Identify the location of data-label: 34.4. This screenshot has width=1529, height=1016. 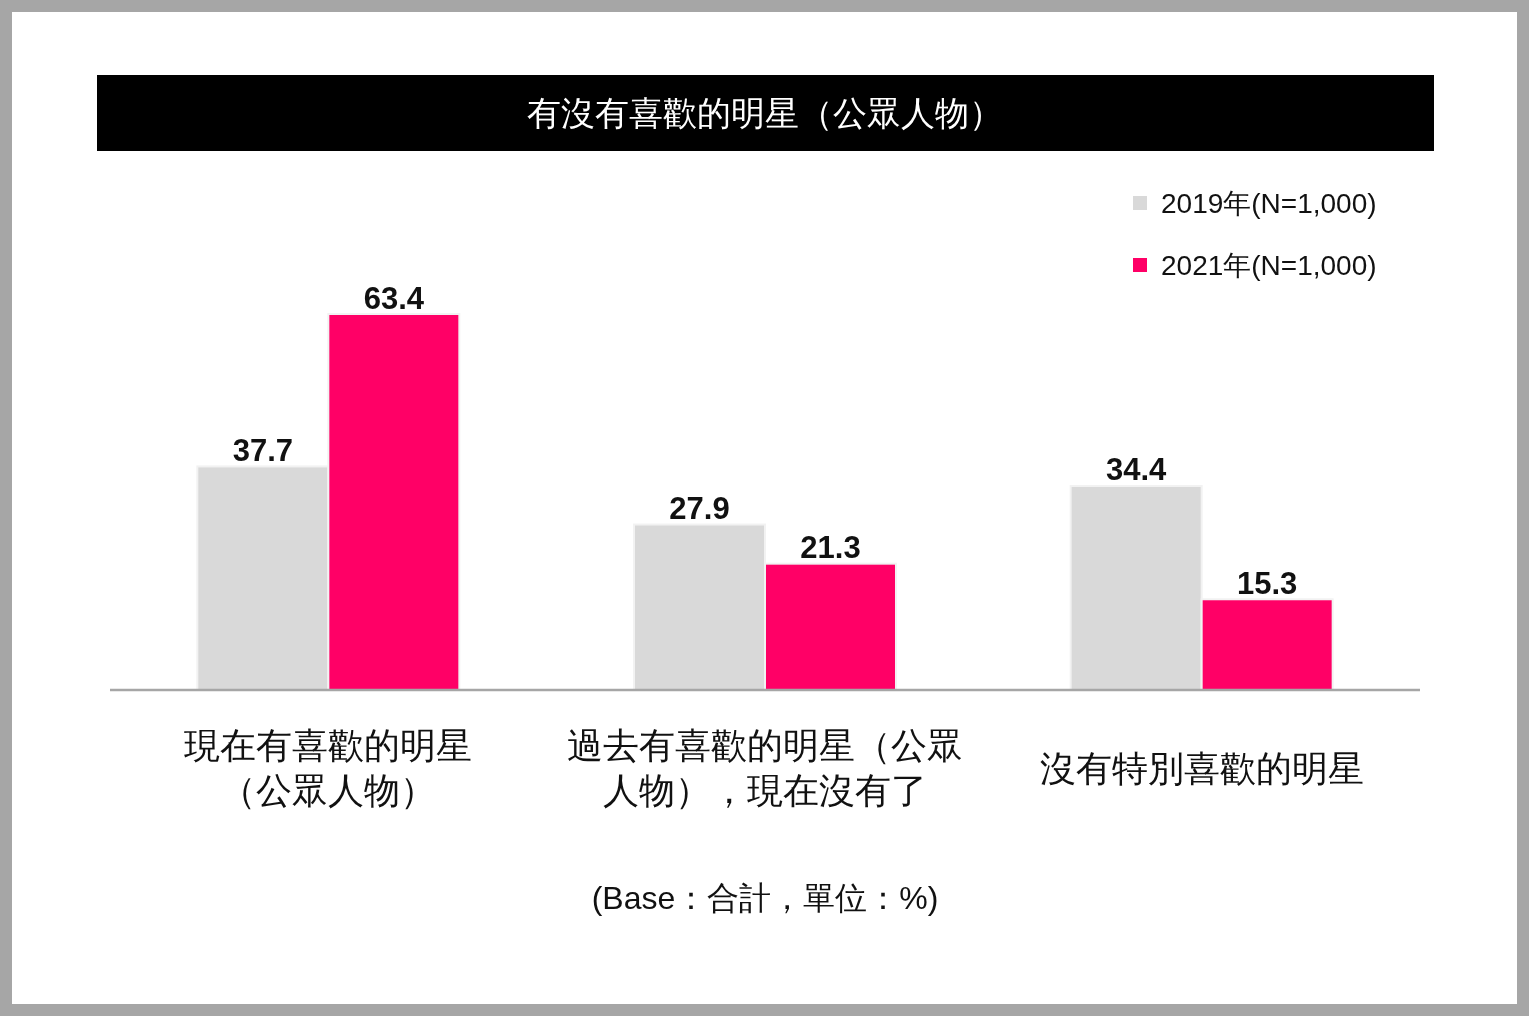
(1136, 470).